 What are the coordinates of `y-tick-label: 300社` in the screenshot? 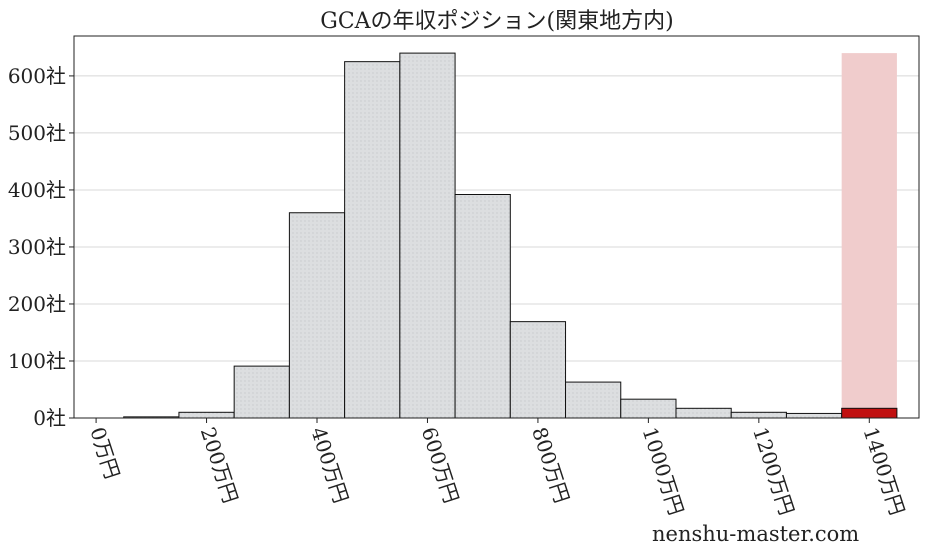 It's located at (37, 247).